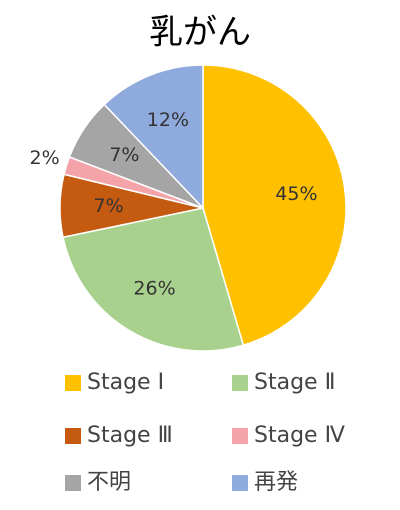 The image size is (400, 510). What do you see at coordinates (300, 435) in the screenshot?
I see `legend-label: Stage Ⅳ` at bounding box center [300, 435].